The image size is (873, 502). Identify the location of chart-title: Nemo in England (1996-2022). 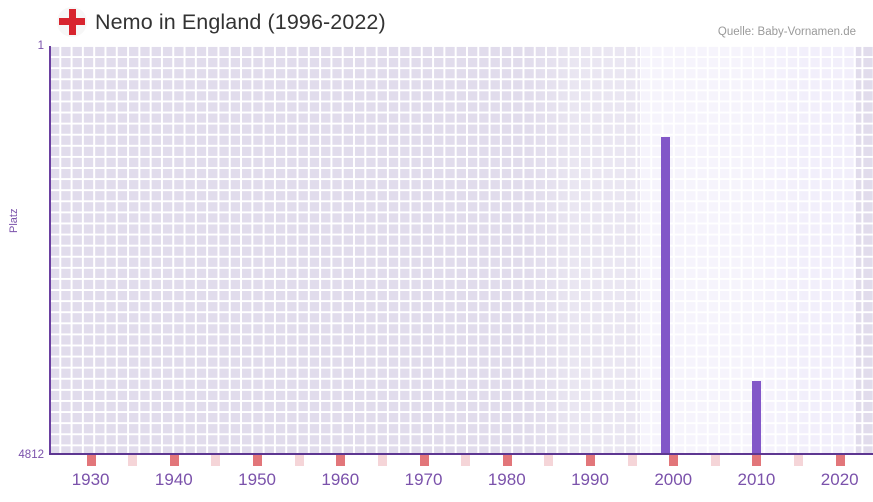
(240, 22).